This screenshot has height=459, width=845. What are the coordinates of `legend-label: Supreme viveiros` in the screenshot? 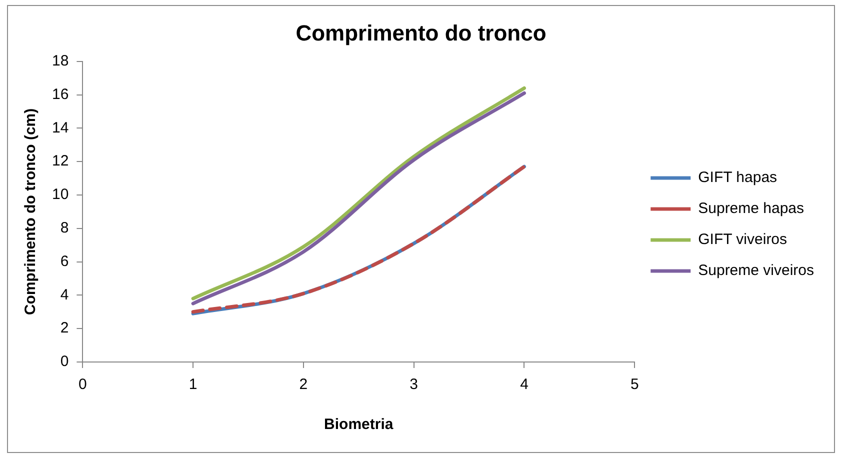 It's located at (756, 271).